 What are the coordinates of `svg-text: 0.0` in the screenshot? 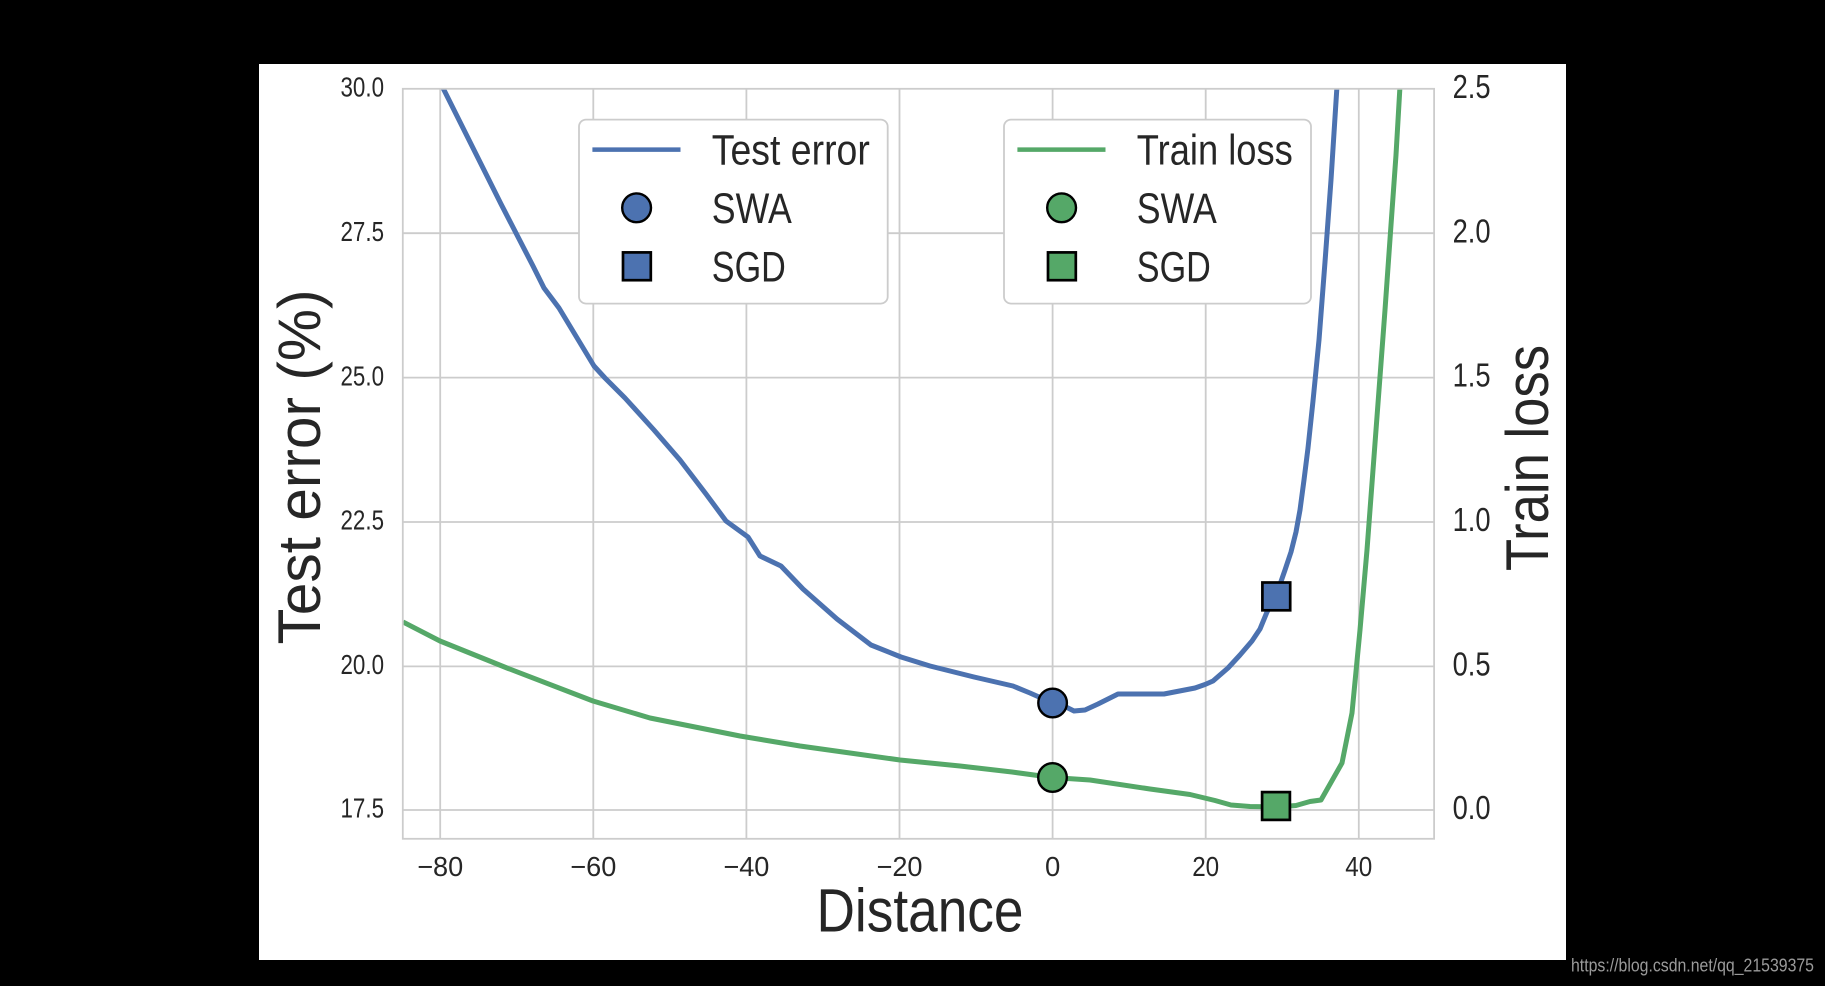 It's located at (1472, 808).